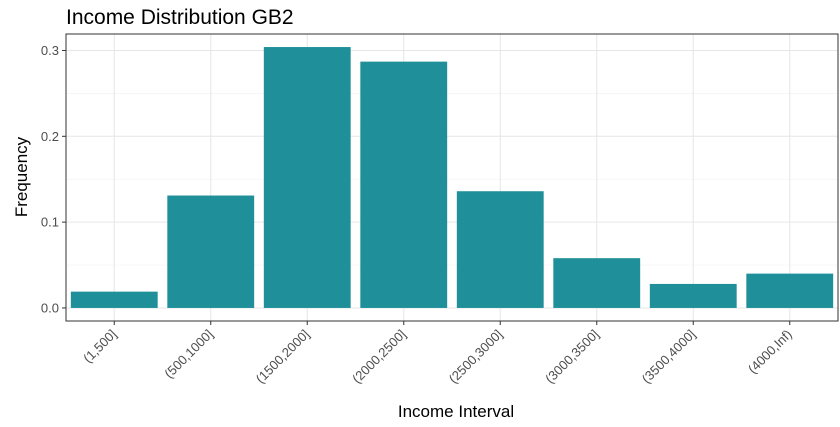 The height and width of the screenshot is (427, 840). Describe the element at coordinates (50, 50) in the screenshot. I see `y-tick-label: 0.3` at that location.